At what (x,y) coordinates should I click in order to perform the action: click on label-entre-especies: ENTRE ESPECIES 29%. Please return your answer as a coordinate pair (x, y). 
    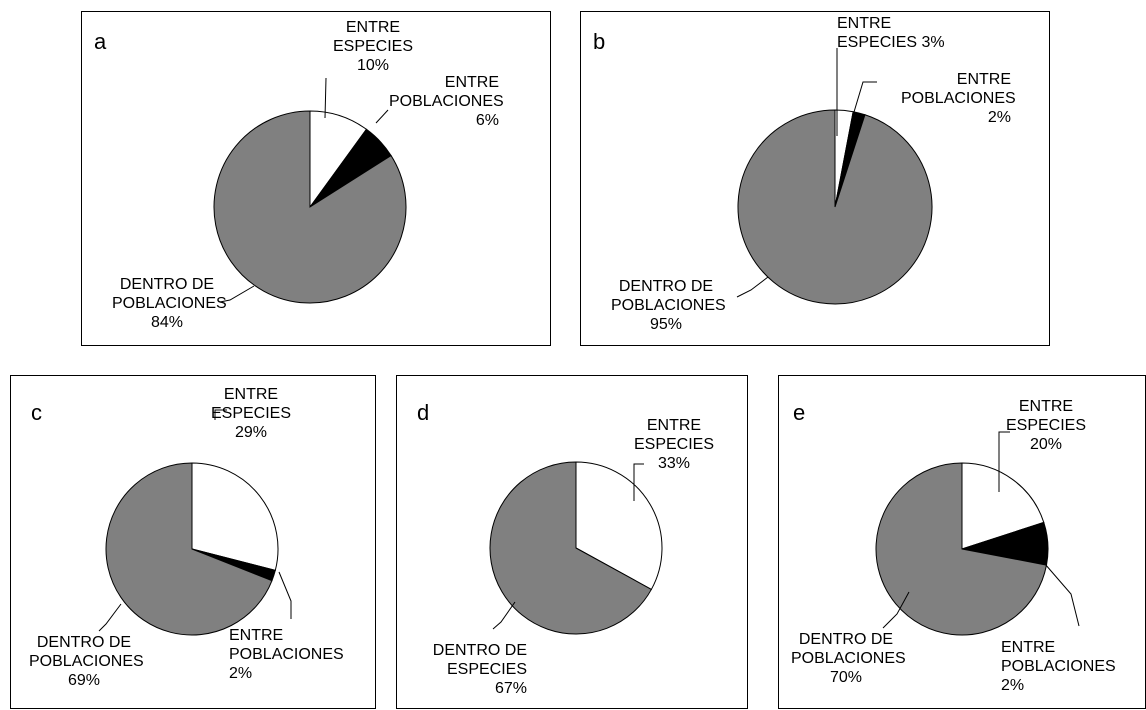
    Looking at the image, I should click on (251, 413).